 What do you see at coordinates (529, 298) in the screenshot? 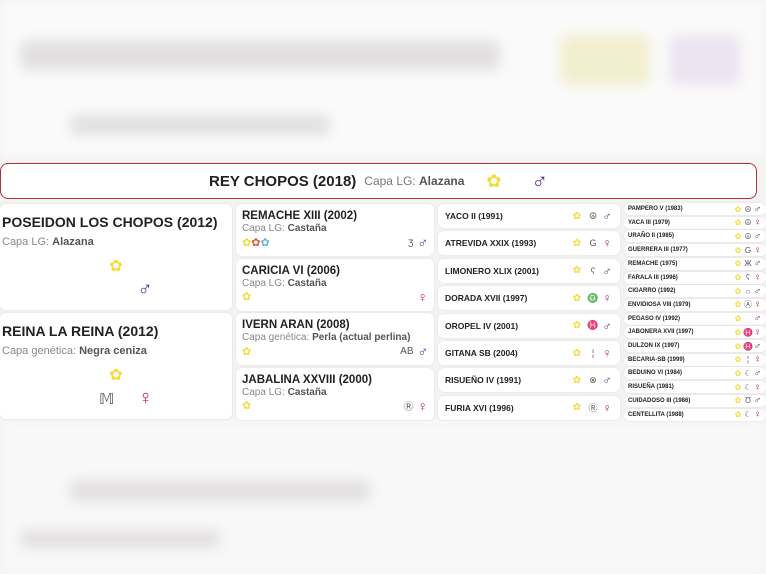
I see `pedigree-card: DORADA XVII (1997) ✿ ♎ ♀` at bounding box center [529, 298].